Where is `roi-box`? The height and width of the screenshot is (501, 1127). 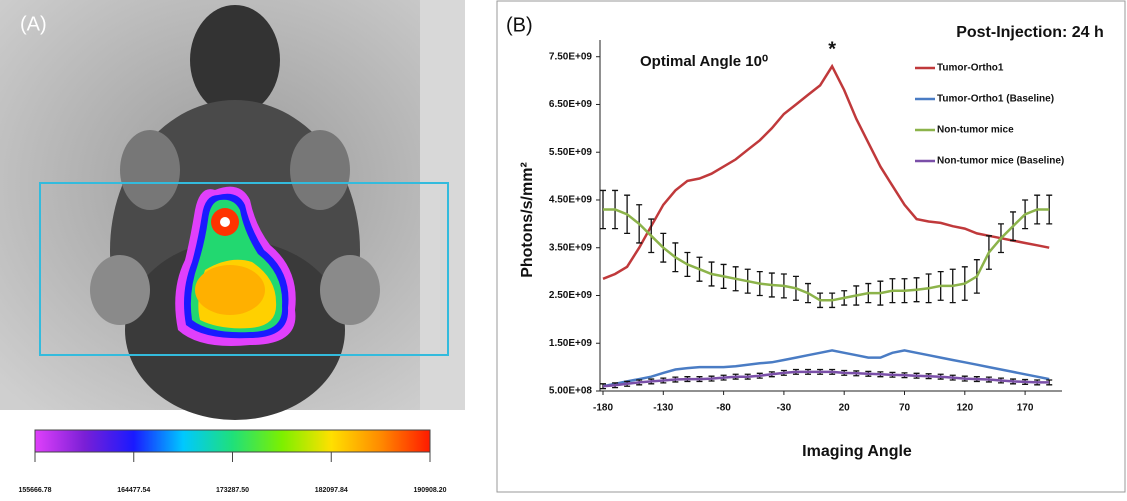
roi-box is located at coordinates (244, 269).